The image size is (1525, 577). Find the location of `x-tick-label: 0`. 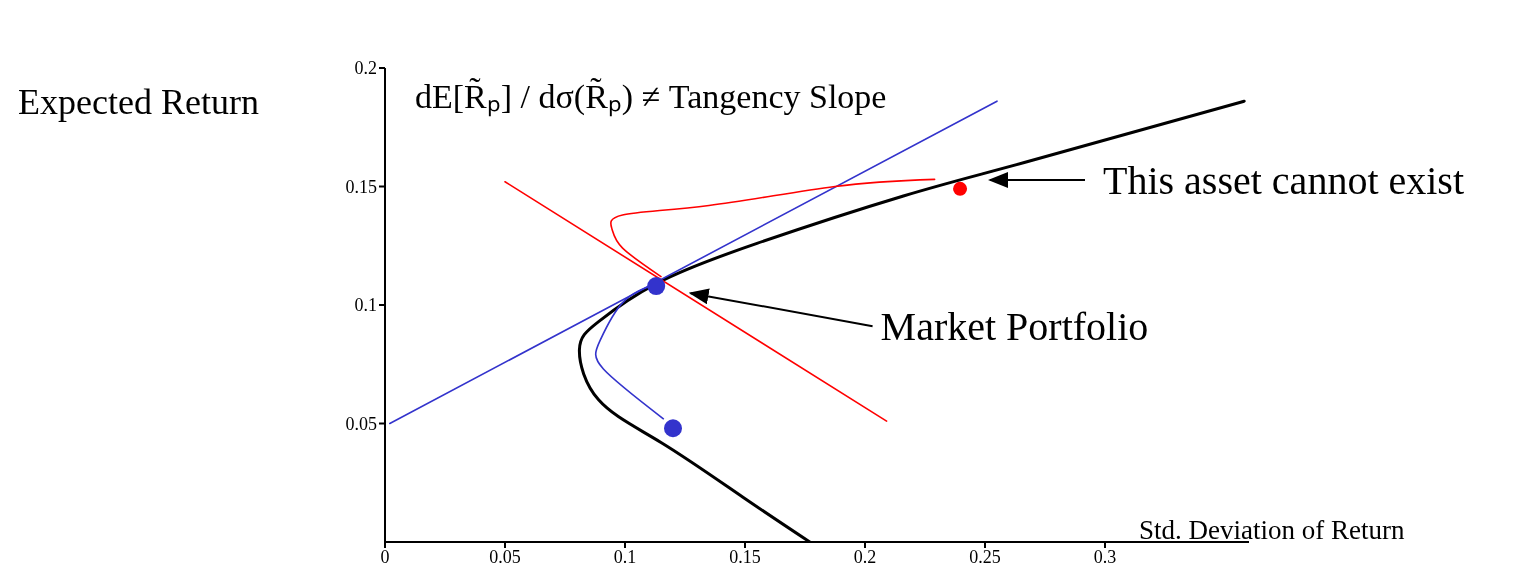

x-tick-label: 0 is located at coordinates (385, 556).